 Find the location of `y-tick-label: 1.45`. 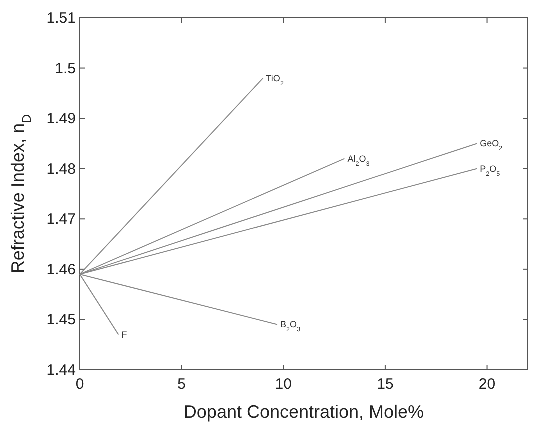

y-tick-label: 1.45 is located at coordinates (61, 320).